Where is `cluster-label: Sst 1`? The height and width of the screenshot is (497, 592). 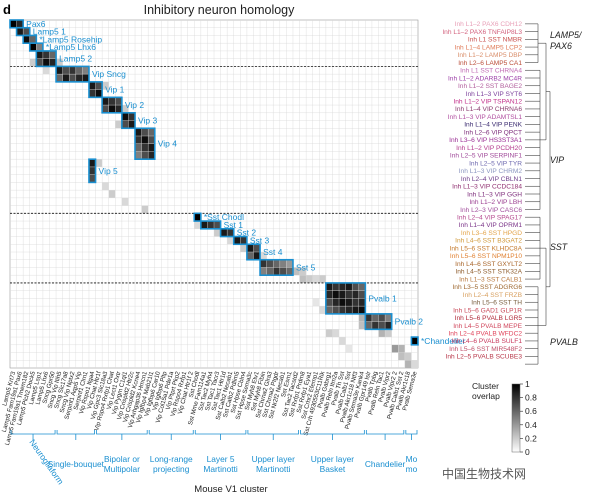
cluster-label: Sst 1 is located at coordinates (234, 225).